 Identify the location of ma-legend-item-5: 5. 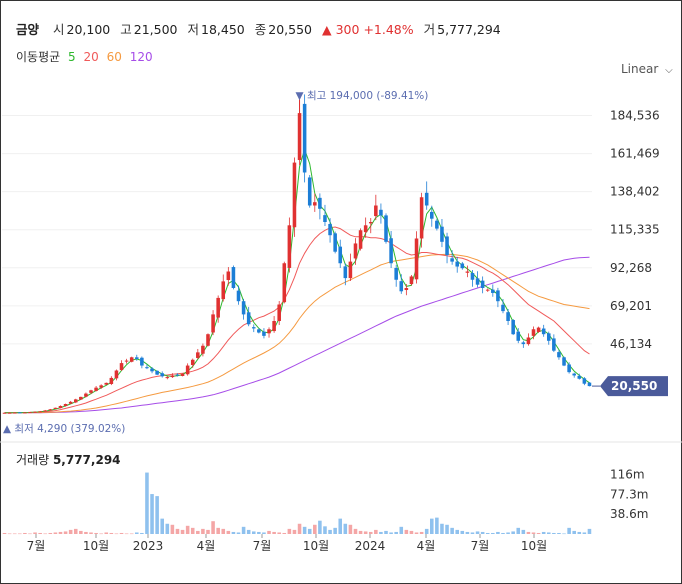
(72, 57).